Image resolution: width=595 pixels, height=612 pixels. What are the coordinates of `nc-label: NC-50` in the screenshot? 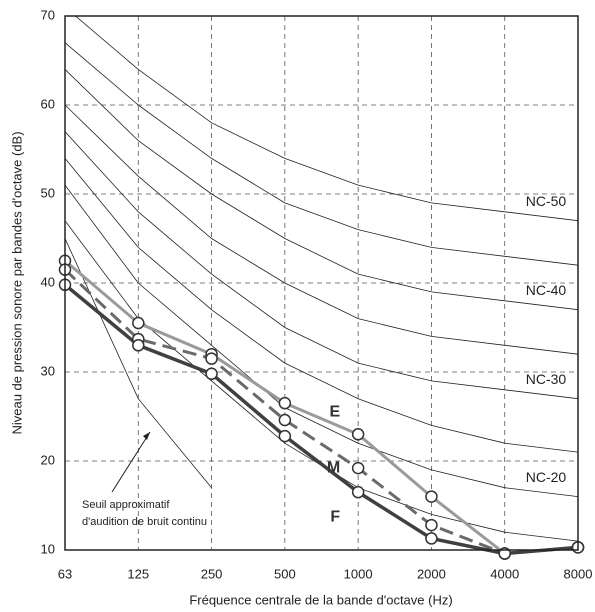 It's located at (546, 201).